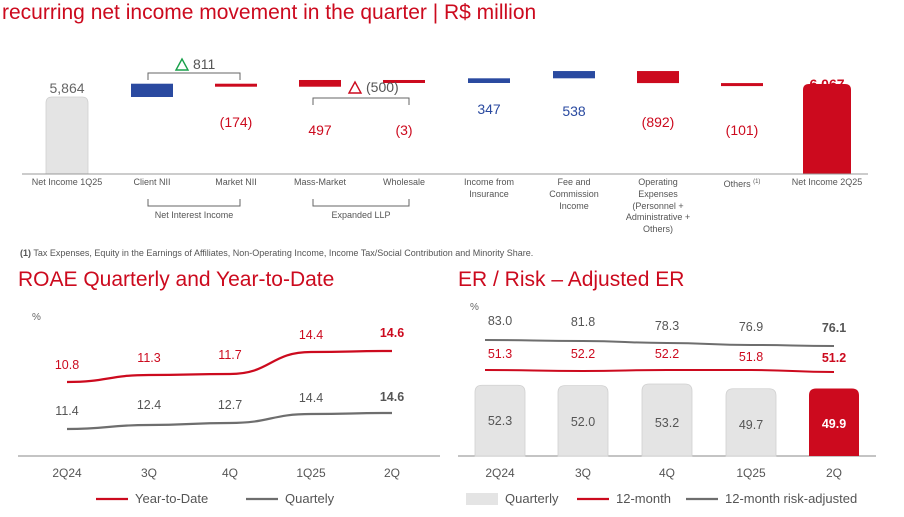  I want to click on waterfall-value-label: (101), so click(742, 130).